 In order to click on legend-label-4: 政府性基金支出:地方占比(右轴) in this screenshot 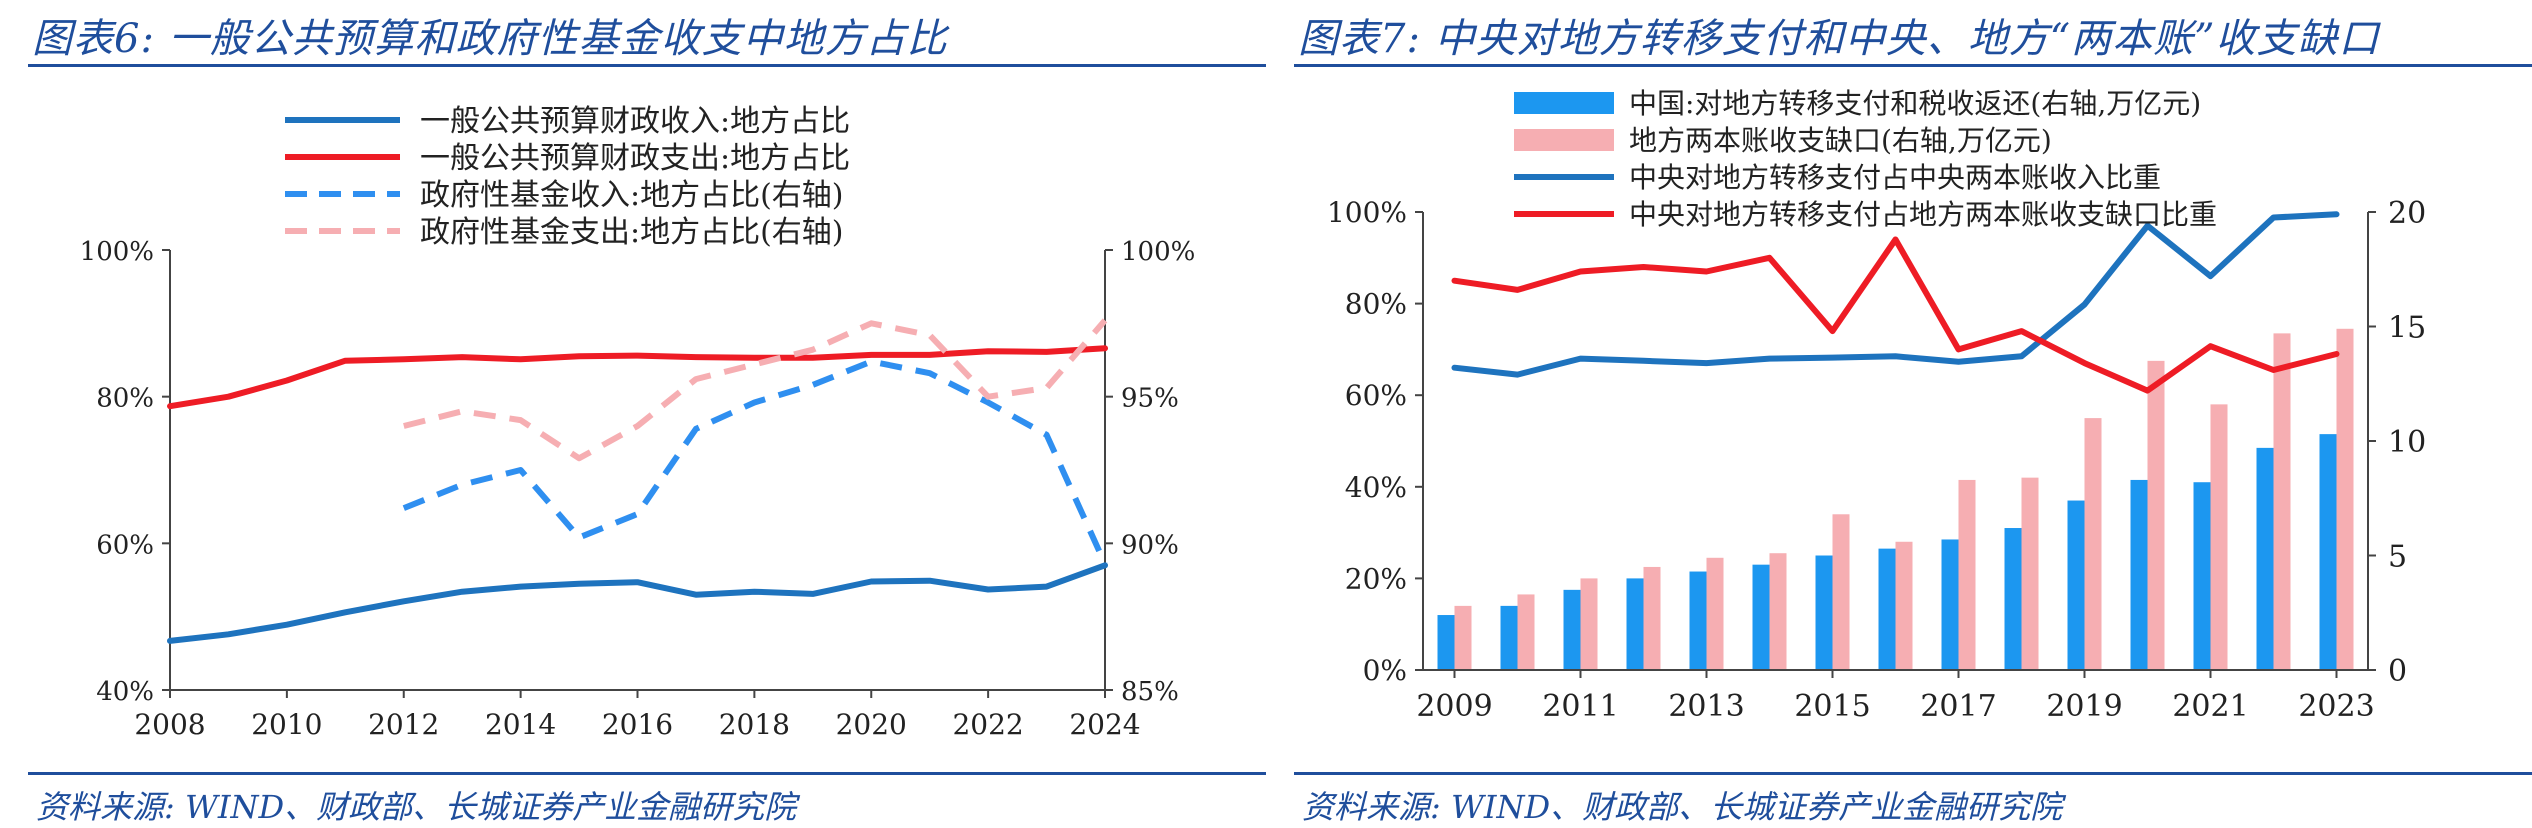, I will do `click(632, 232)`.